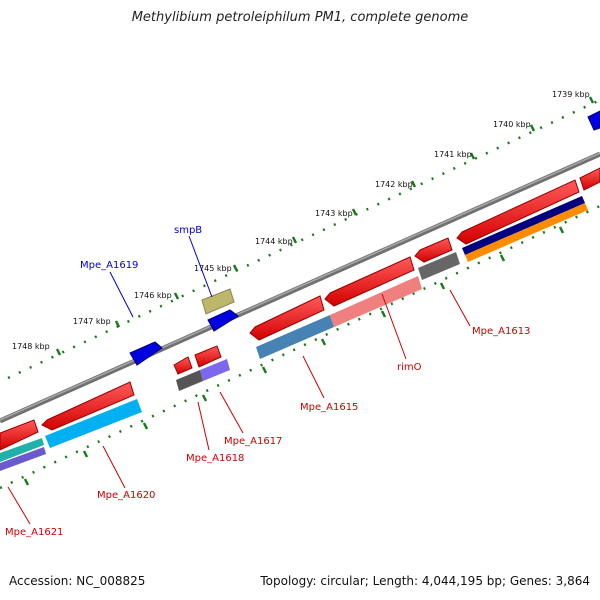  Describe the element at coordinates (19, 435) in the screenshot. I see `gene-red-a` at that location.